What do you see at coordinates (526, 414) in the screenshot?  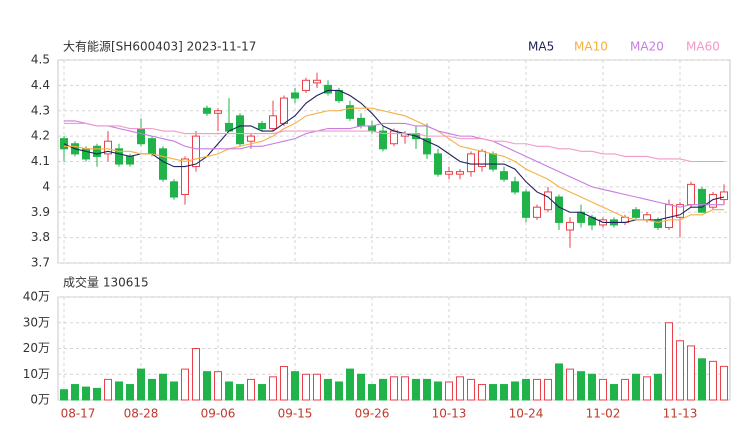 I see `x-tick-label: 10-24` at bounding box center [526, 414].